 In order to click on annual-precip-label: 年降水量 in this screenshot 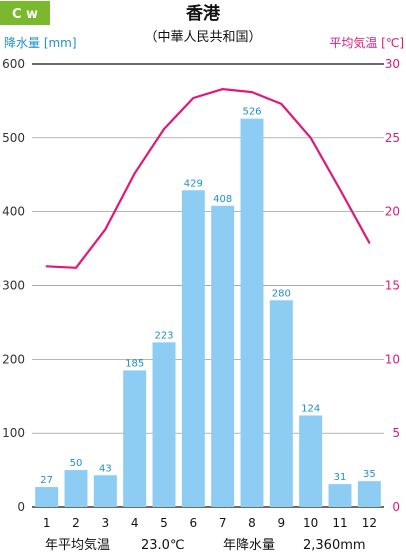, I will do `click(249, 545)`.